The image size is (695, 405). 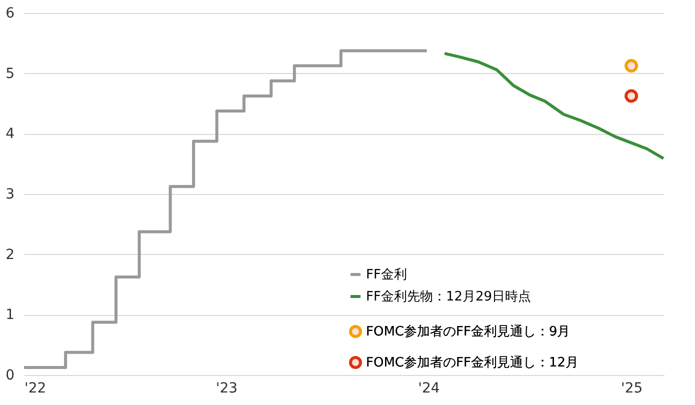 I want to click on y-tick-label: 0, so click(x=10, y=376).